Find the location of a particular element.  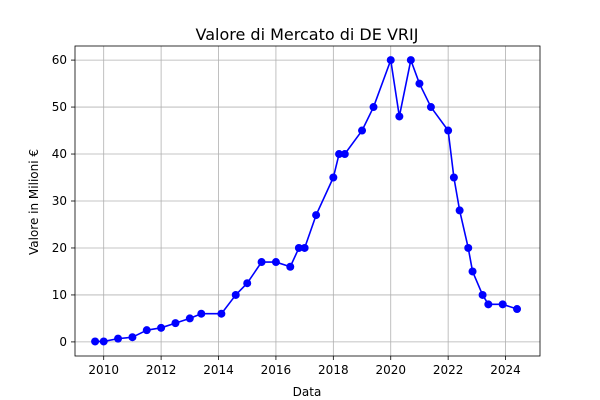

y-tick-label: 30 is located at coordinates (59, 201).